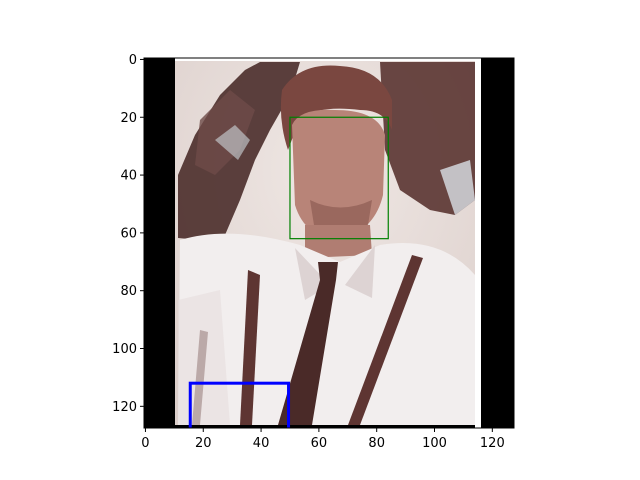  What do you see at coordinates (124, 349) in the screenshot?
I see `y-tick-label: 100` at bounding box center [124, 349].